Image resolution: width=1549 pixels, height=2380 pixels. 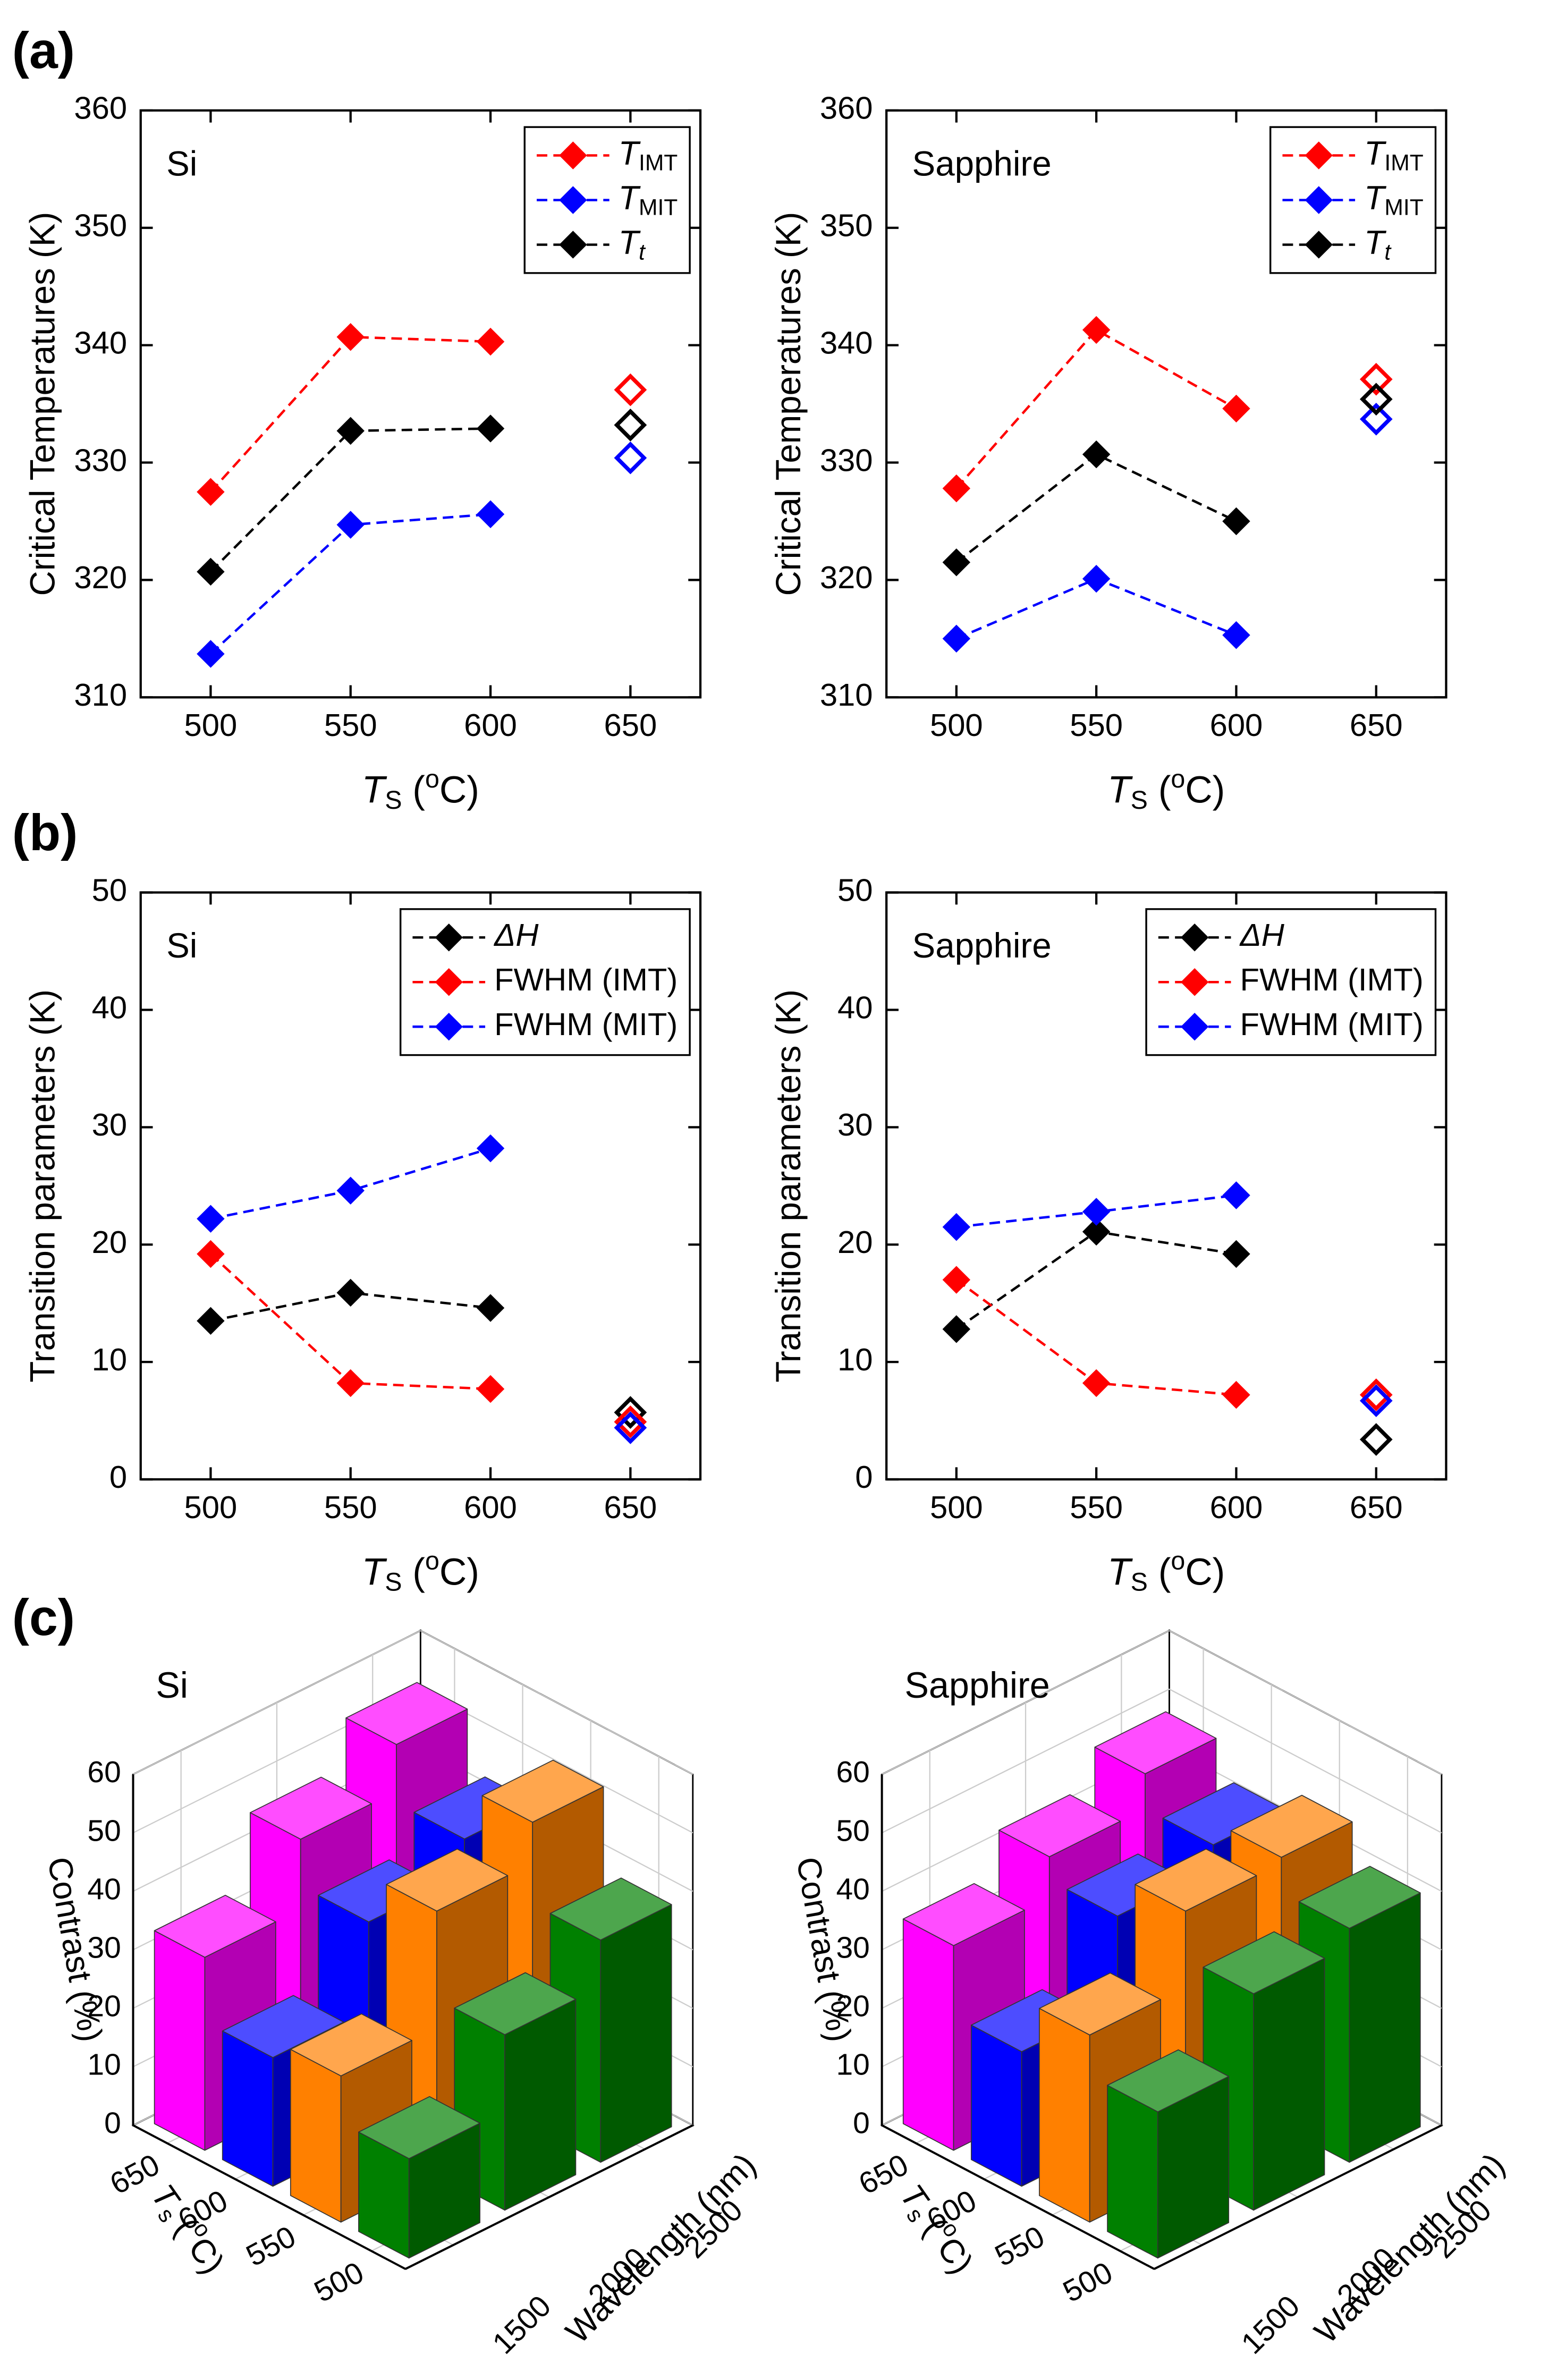 What do you see at coordinates (586, 1024) in the screenshot?
I see `legend-label: FWHM (MIT)` at bounding box center [586, 1024].